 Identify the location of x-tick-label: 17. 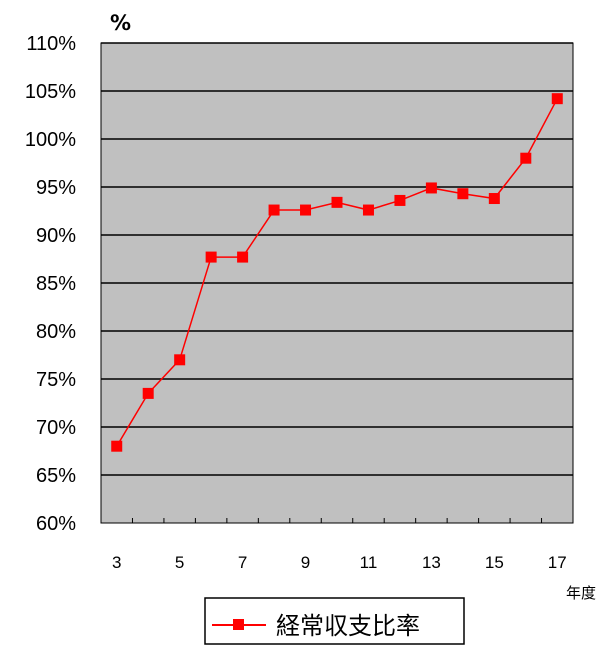
(557, 562).